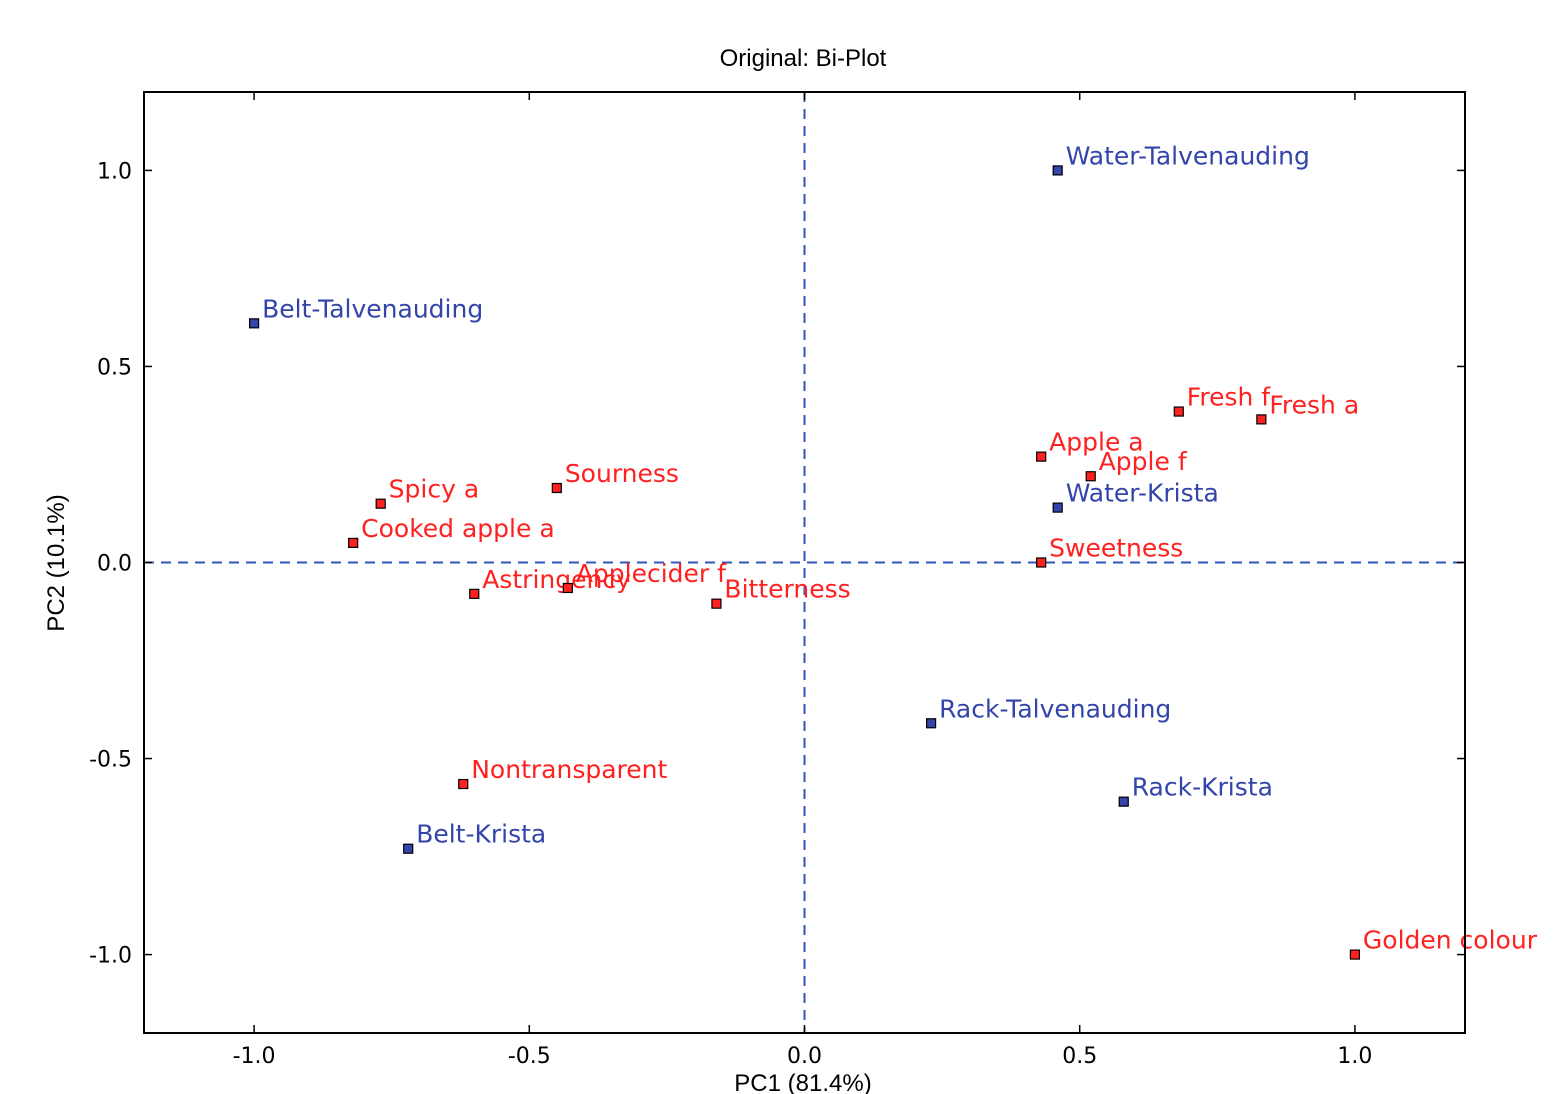  I want to click on data-point-label: Belt-Krista, so click(481, 834).